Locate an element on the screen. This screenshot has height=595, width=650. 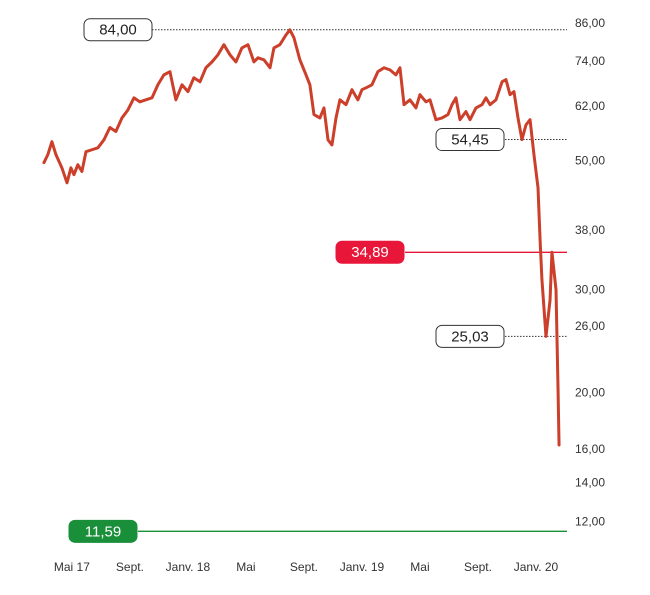
y-tick-label: 26,00 is located at coordinates (590, 326).